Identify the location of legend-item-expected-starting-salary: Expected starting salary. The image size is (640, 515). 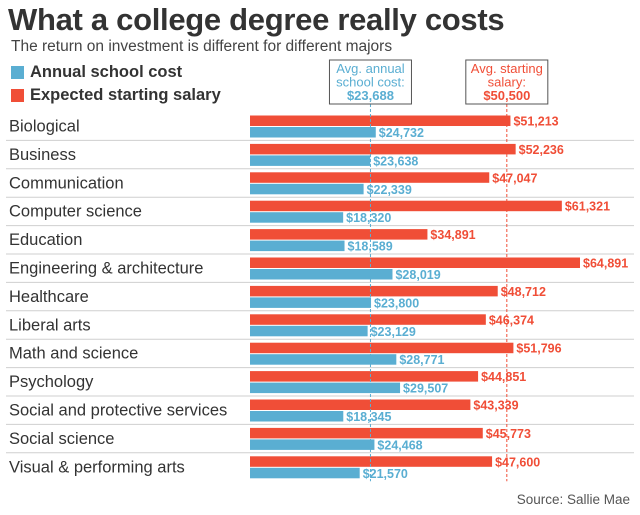
(116, 95).